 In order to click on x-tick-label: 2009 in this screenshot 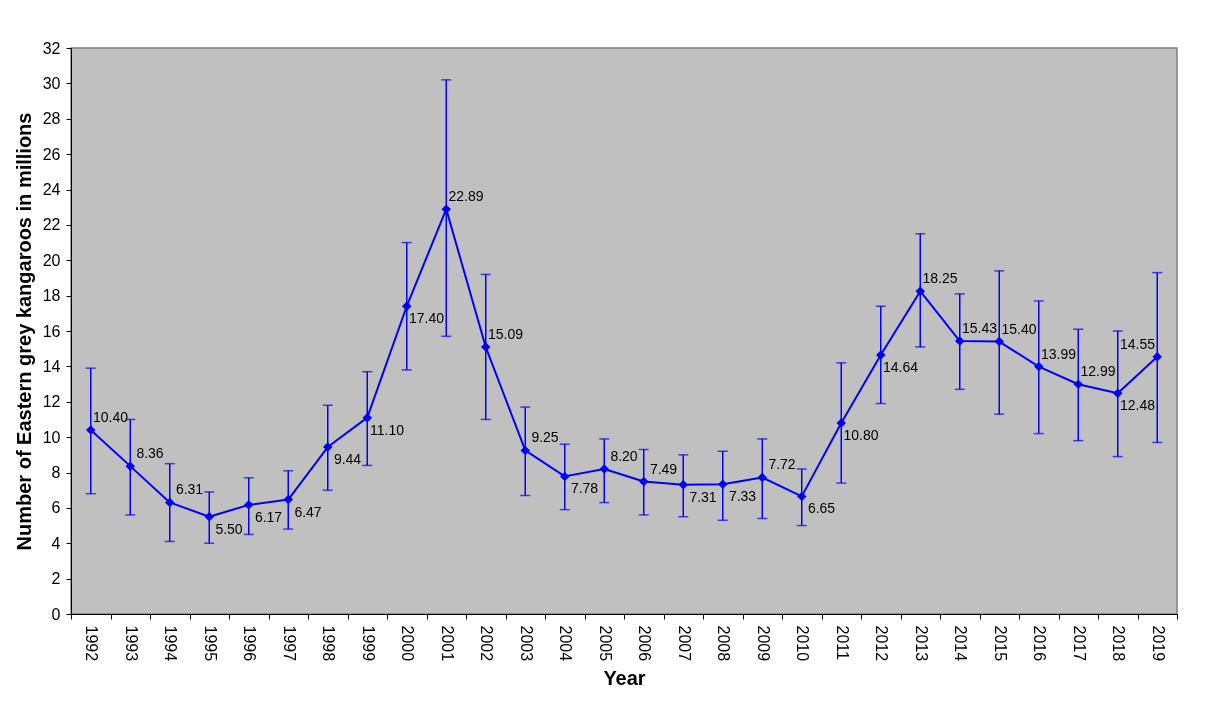, I will do `click(763, 643)`.